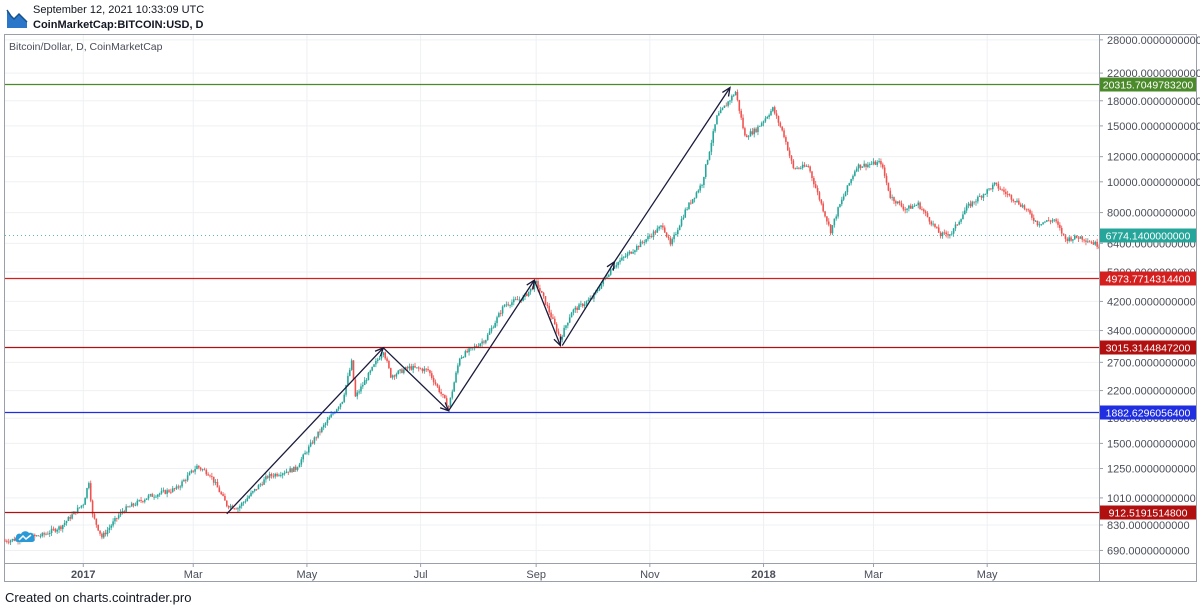 This screenshot has width=1200, height=610. What do you see at coordinates (83, 575) in the screenshot?
I see `x-tick-label: 2017` at bounding box center [83, 575].